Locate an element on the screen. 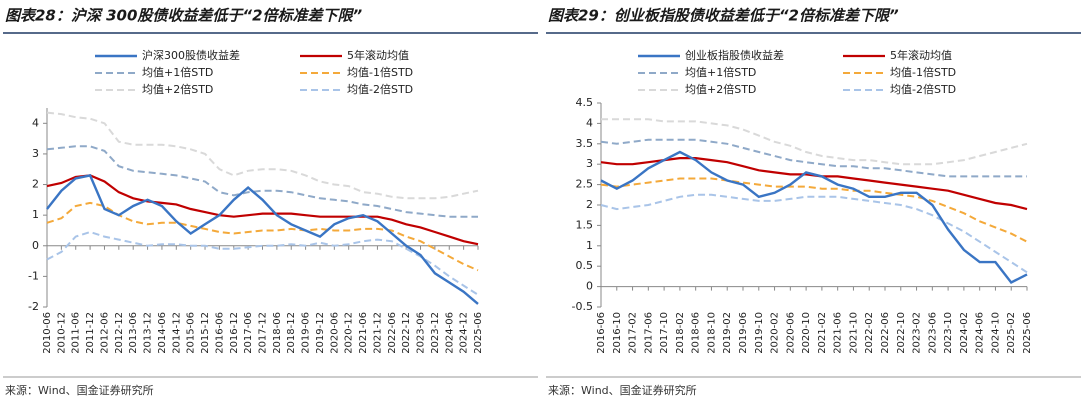 The image size is (1086, 403). x-tick-label: 2020-10 is located at coordinates (806, 333).